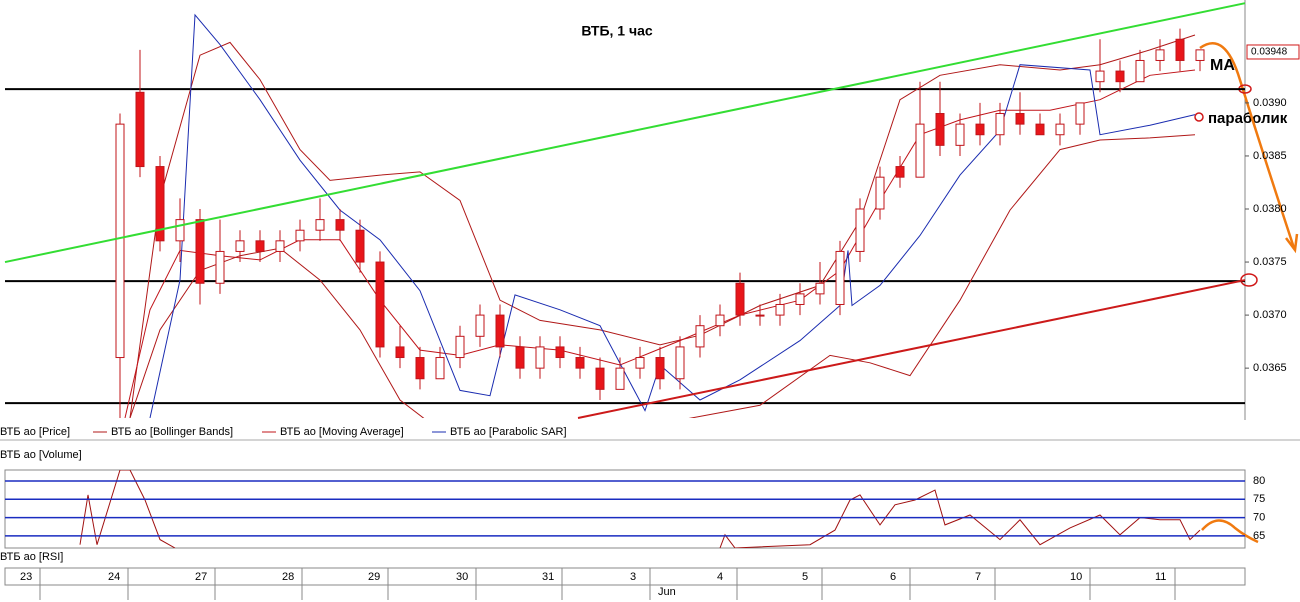  Describe the element at coordinates (911, 349) in the screenshot. I see `trend-line` at that location.